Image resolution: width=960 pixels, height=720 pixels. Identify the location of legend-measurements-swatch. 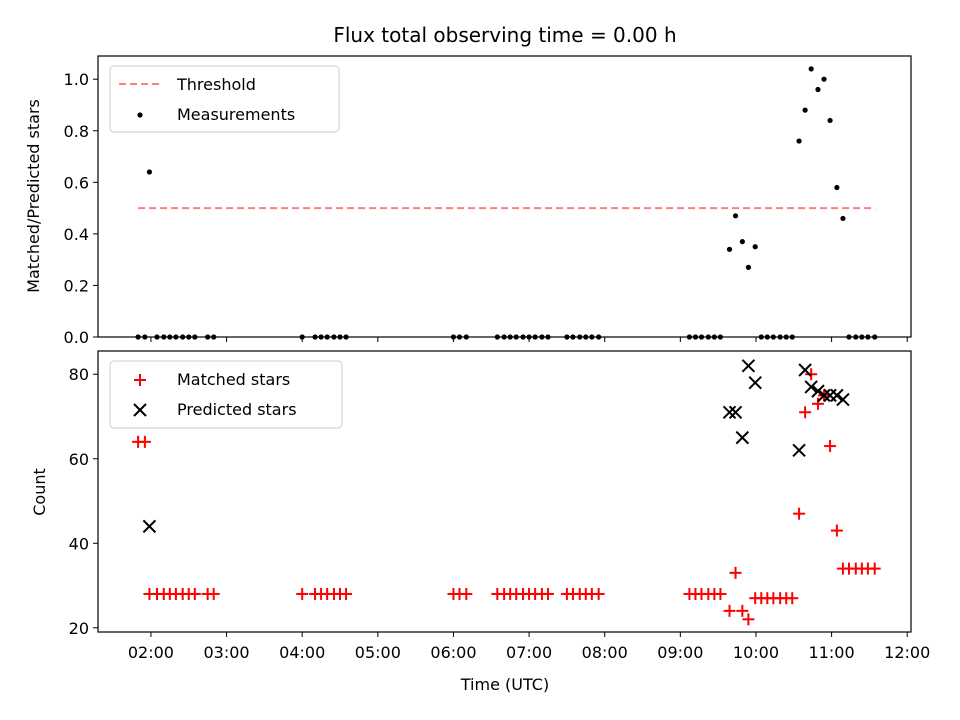
(140, 115).